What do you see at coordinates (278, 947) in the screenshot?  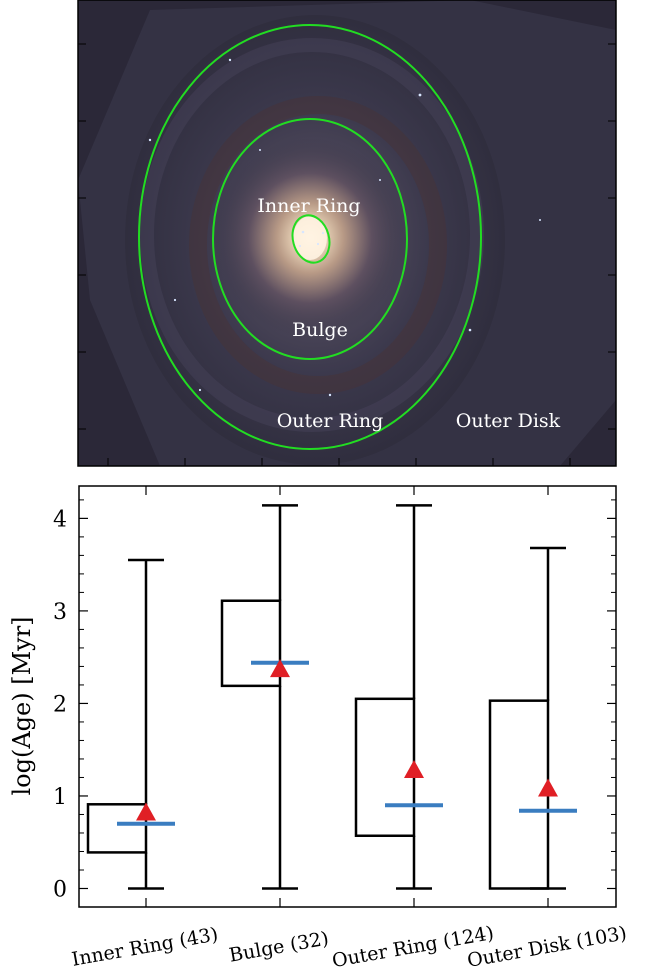 I see `x-tick-label: Bulge (32)` at bounding box center [278, 947].